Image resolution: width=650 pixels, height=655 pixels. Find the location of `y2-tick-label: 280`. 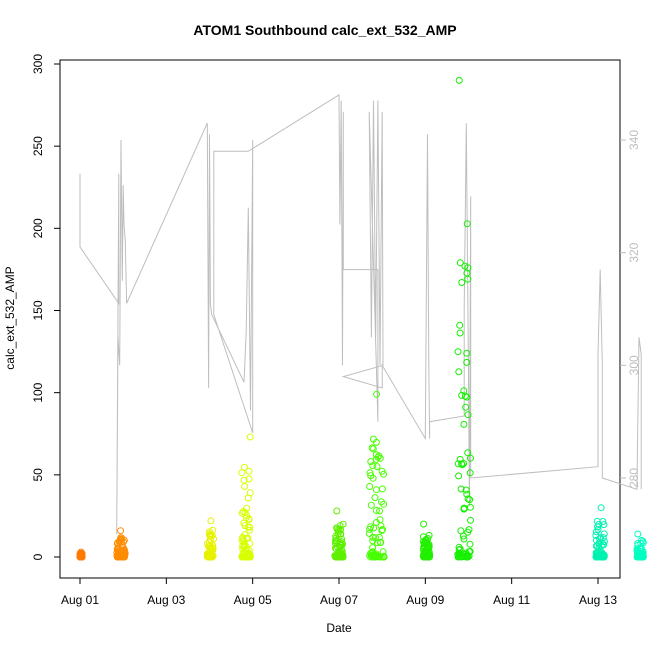

y2-tick-label: 280 is located at coordinates (634, 478).